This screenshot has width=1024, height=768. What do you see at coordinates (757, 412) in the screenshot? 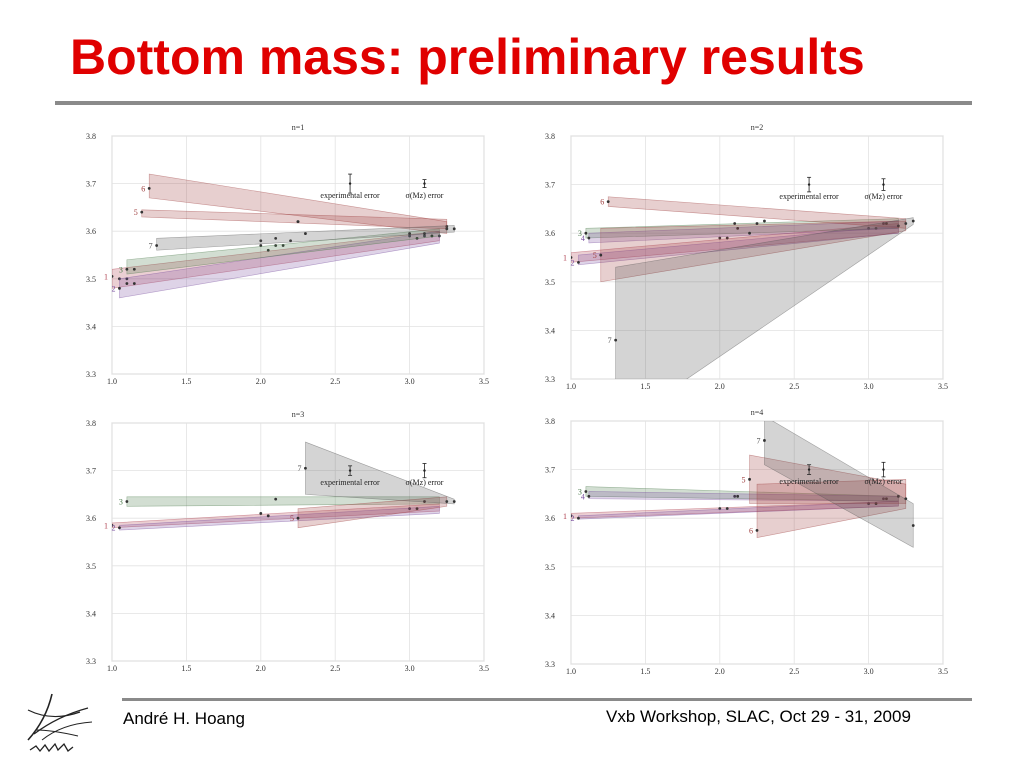
I see `chart-title: n=4` at bounding box center [757, 412].